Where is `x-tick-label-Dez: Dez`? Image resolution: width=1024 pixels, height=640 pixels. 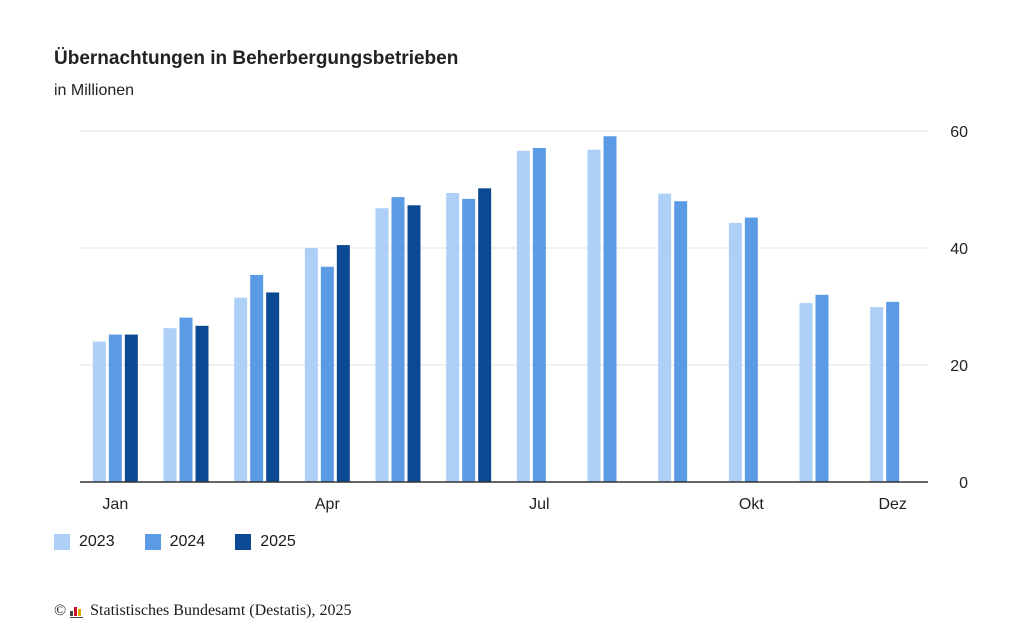
x-tick-label-Dez: Dez is located at coordinates (892, 504).